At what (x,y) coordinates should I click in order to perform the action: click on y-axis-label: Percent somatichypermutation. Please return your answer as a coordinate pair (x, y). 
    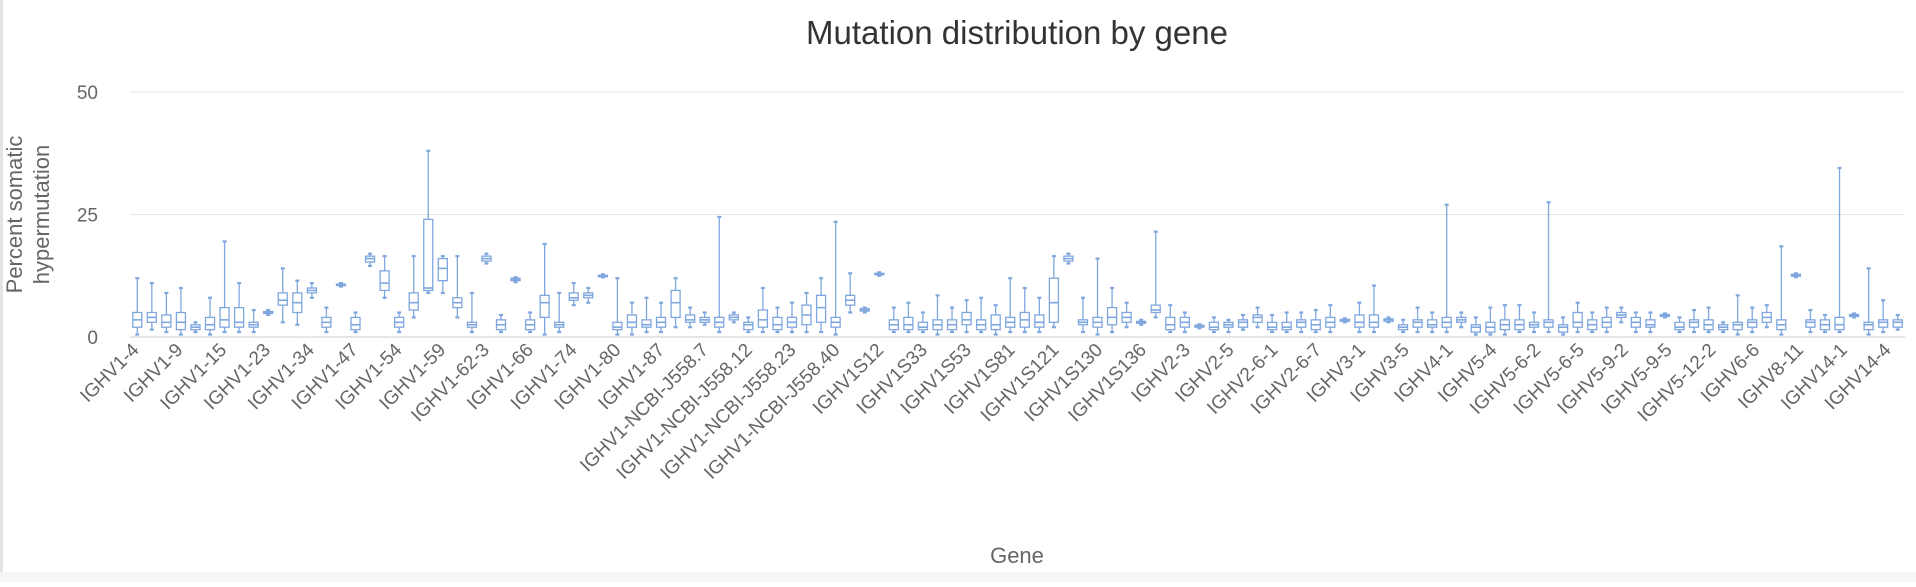
    Looking at the image, I should click on (28, 215).